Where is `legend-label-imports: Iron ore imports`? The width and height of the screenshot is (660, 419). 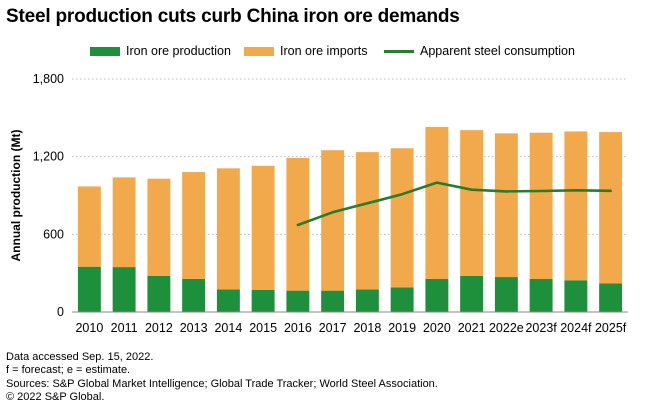 legend-label-imports: Iron ore imports is located at coordinates (324, 51).